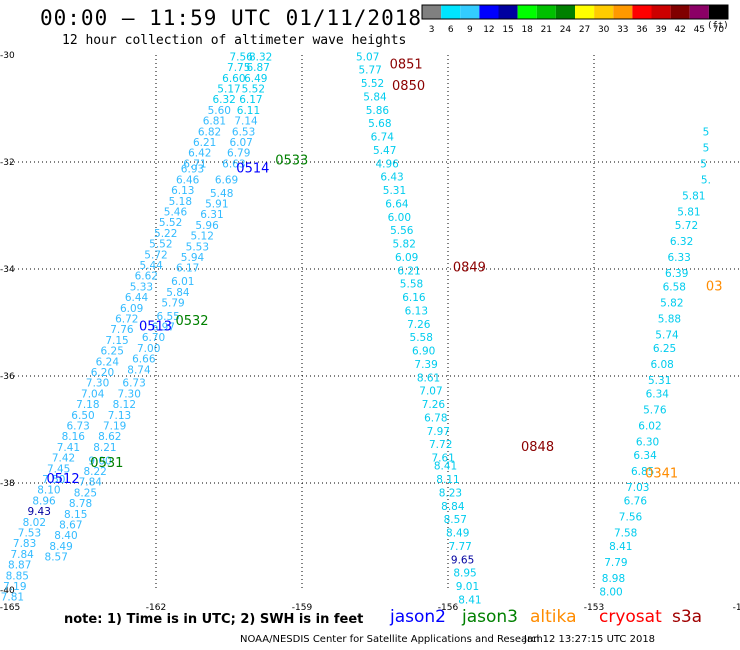 Image resolution: width=740 pixels, height=650 pixels. Describe the element at coordinates (584, 30) in the screenshot. I see `colorbar-label: 27` at that location.